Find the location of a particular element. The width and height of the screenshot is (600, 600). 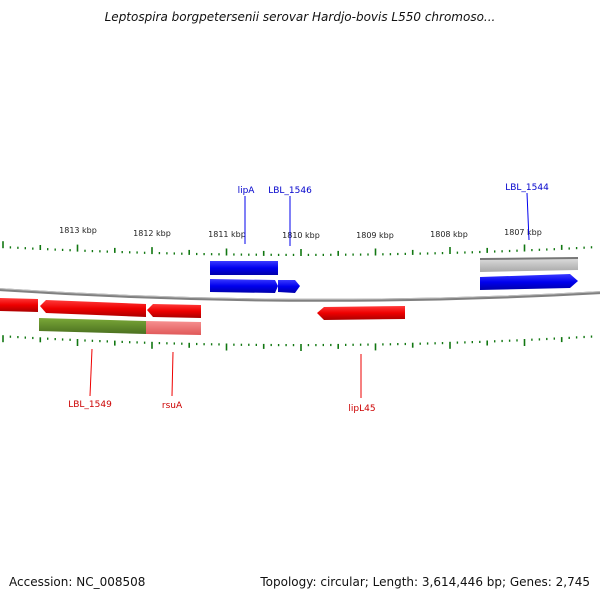

leader-lbl1544 is located at coordinates (528, 216).